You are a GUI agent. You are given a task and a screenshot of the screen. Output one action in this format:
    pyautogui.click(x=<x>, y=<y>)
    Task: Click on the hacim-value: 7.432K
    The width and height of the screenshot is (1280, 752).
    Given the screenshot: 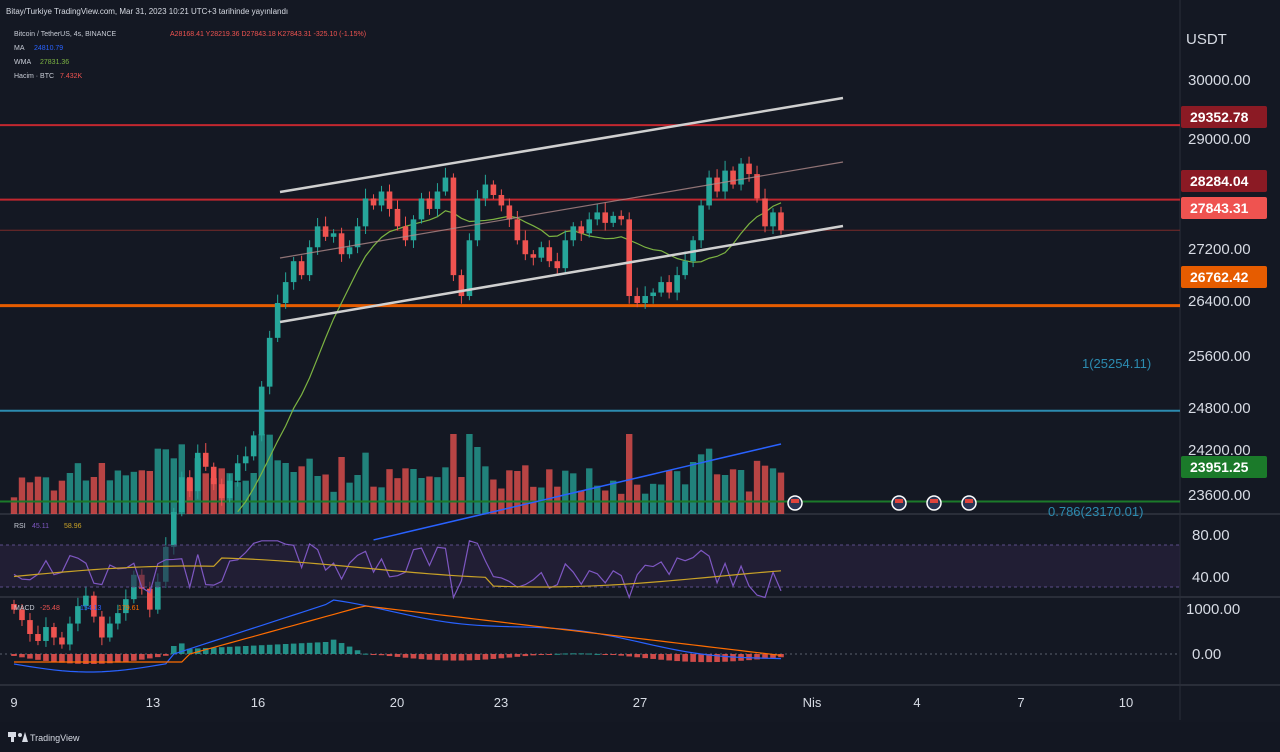 What is the action you would take?
    pyautogui.click(x=71, y=76)
    